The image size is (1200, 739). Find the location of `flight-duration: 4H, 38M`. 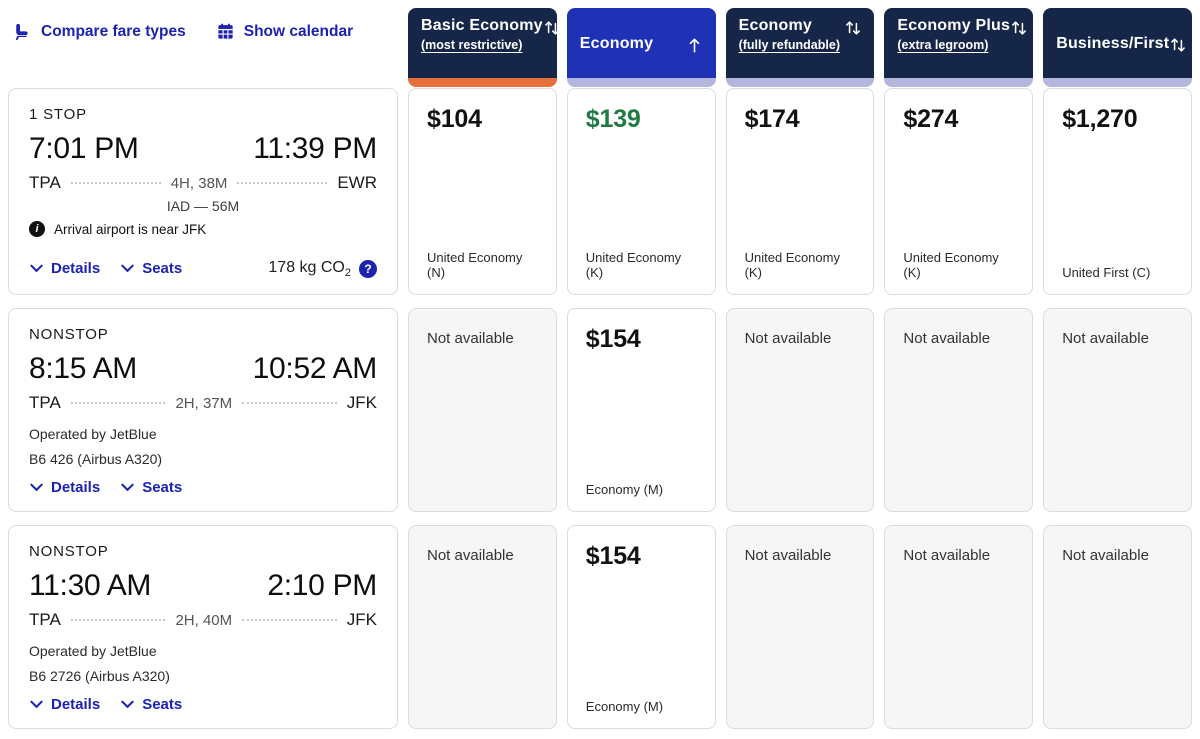

flight-duration: 4H, 38M is located at coordinates (199, 183).